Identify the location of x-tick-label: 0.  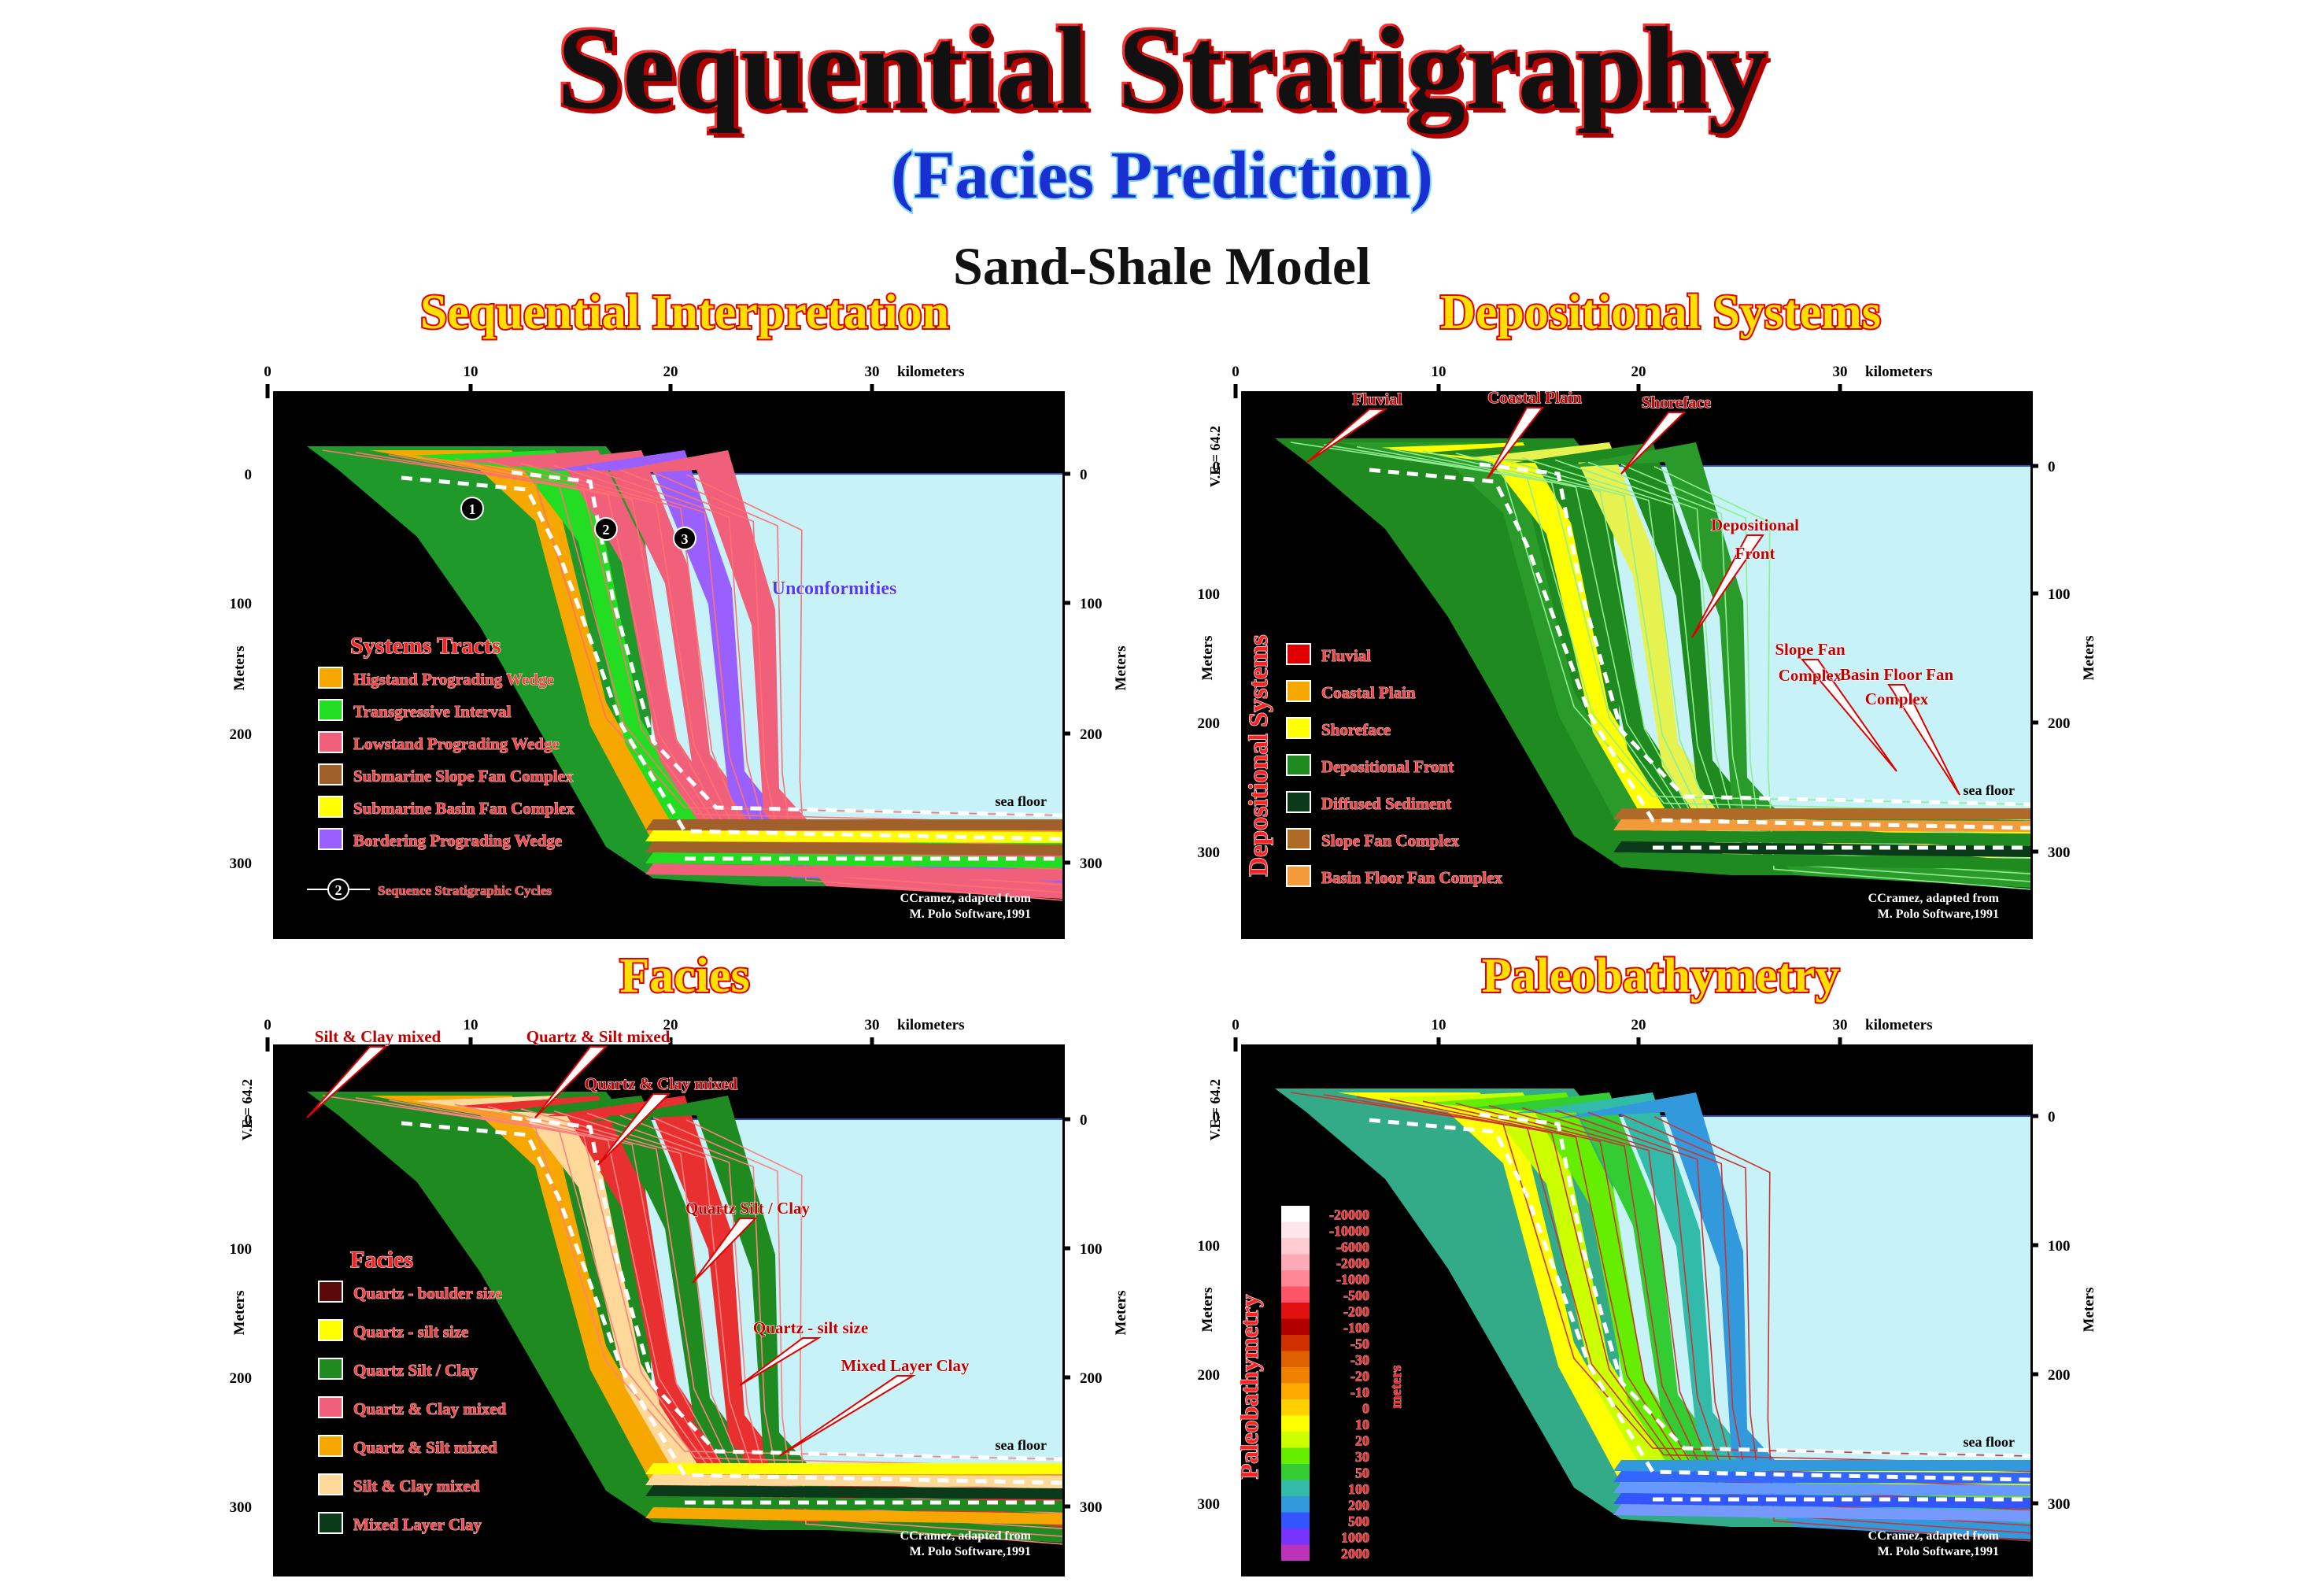
(1236, 372).